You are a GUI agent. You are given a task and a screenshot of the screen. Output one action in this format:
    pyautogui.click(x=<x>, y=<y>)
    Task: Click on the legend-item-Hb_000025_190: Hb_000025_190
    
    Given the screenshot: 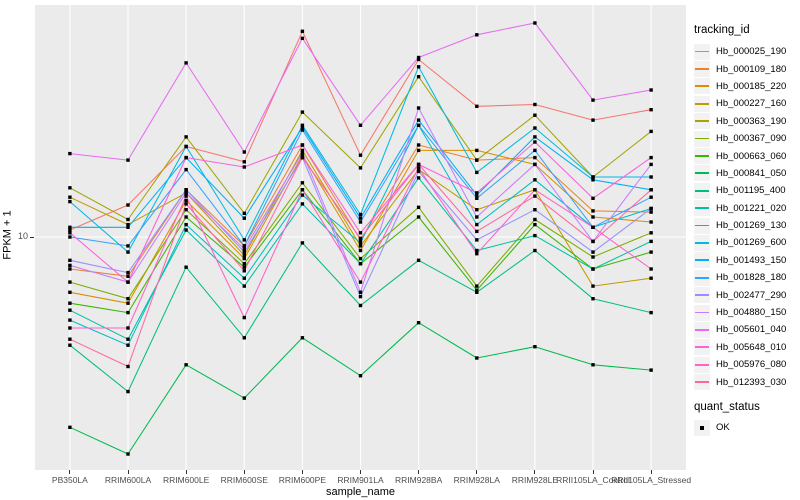 What is the action you would take?
    pyautogui.click(x=746, y=51)
    